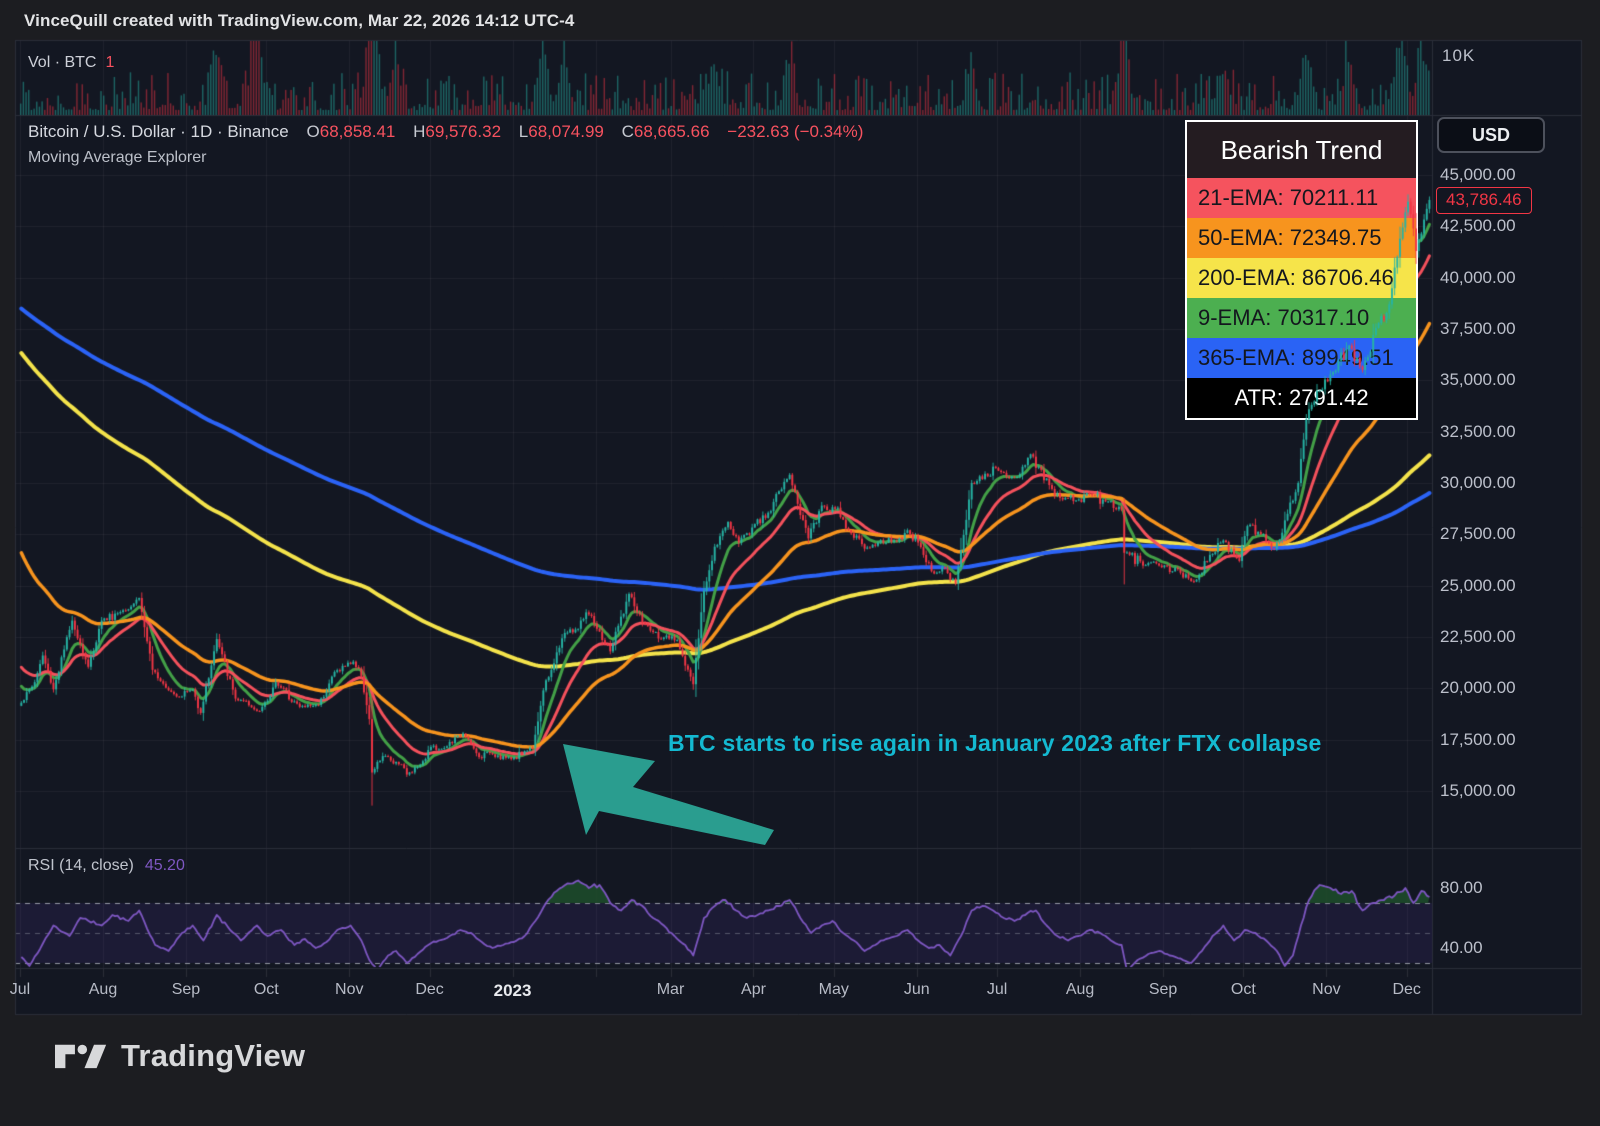 Image resolution: width=1600 pixels, height=1126 pixels. I want to click on price-axis-tick: 30,000.00, so click(1478, 482).